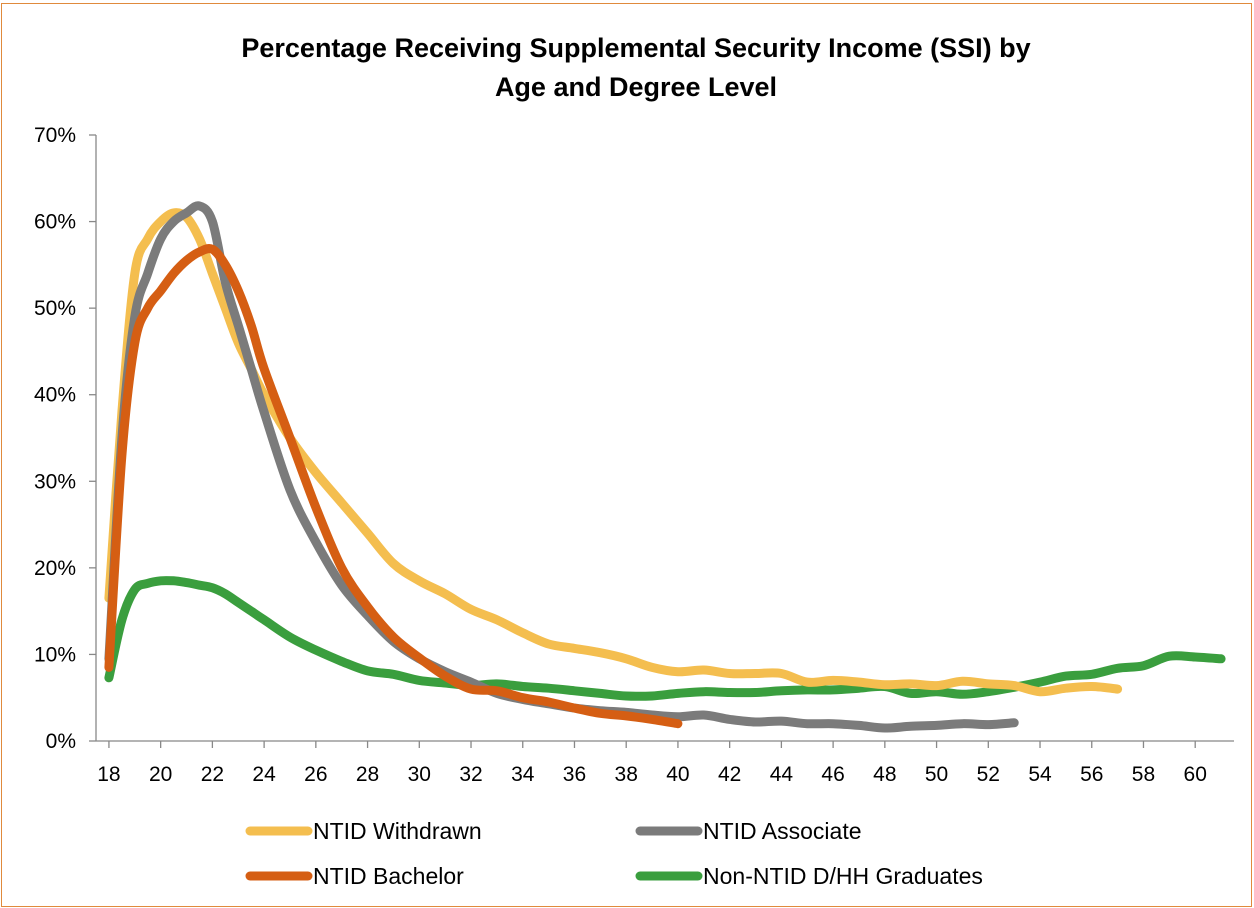 The image size is (1254, 908). Describe the element at coordinates (574, 774) in the screenshot. I see `x-tick-label: 36` at that location.